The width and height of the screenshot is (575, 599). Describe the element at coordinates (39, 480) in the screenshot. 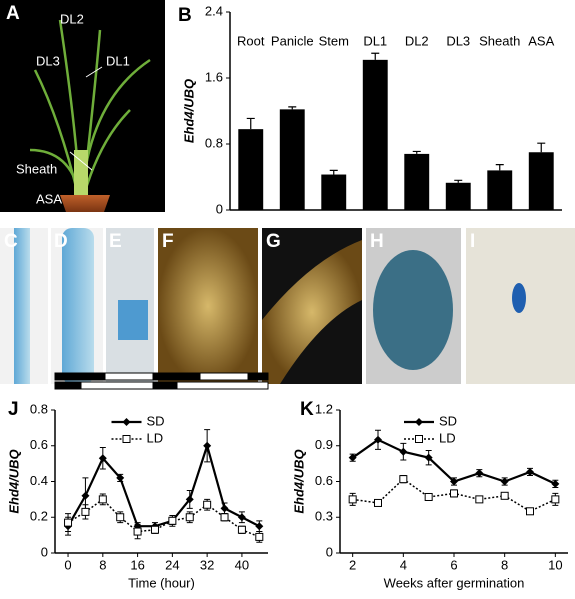

I see `y-tick-label: 0.4` at that location.